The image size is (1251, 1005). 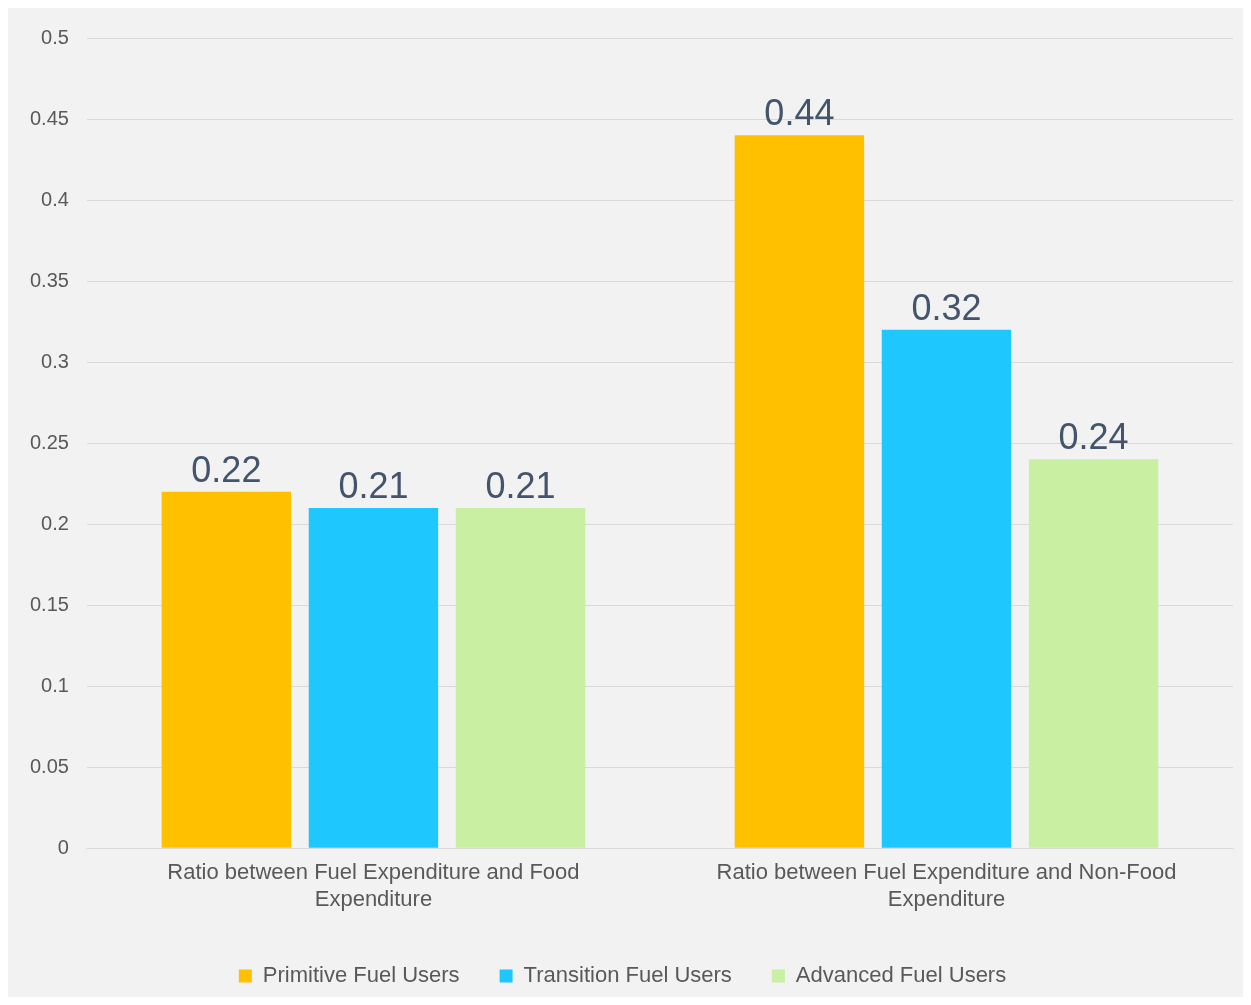 What do you see at coordinates (361, 975) in the screenshot?
I see `legend-label: Primitive Fuel Users` at bounding box center [361, 975].